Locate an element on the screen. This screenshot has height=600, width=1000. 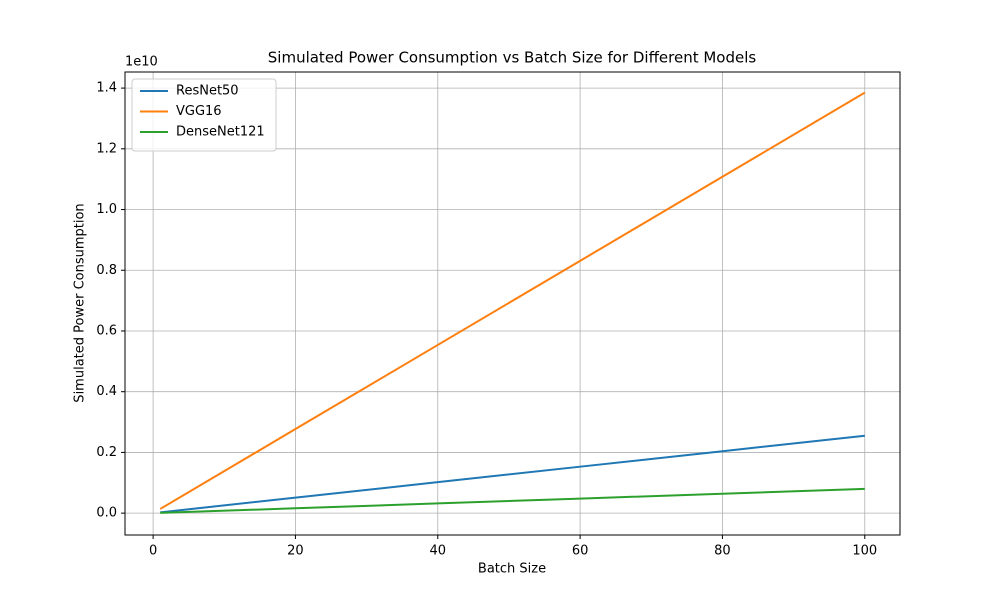
legend-label: DenseNet121 is located at coordinates (220, 132).